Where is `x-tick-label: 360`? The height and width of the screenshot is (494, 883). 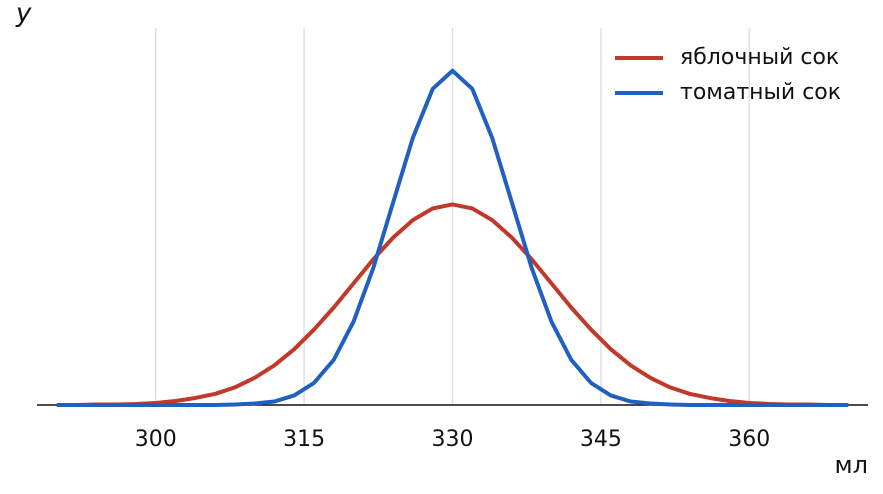
x-tick-label: 360 is located at coordinates (749, 439).